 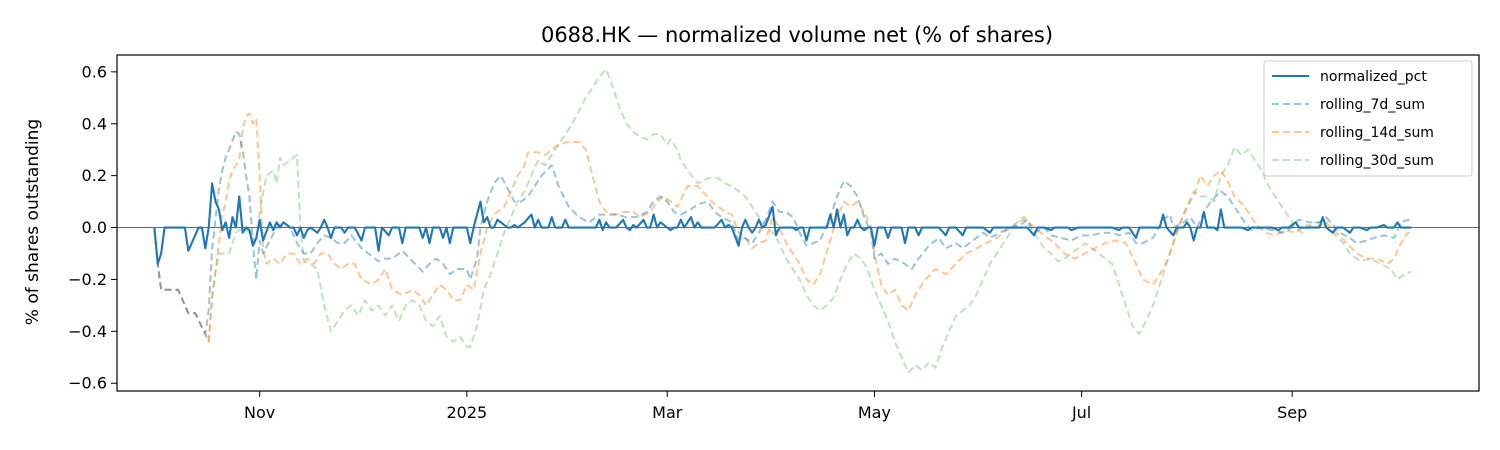 What do you see at coordinates (1377, 133) in the screenshot?
I see `legend-label-rolling-14d-sum: rolling_14d_sum` at bounding box center [1377, 133].